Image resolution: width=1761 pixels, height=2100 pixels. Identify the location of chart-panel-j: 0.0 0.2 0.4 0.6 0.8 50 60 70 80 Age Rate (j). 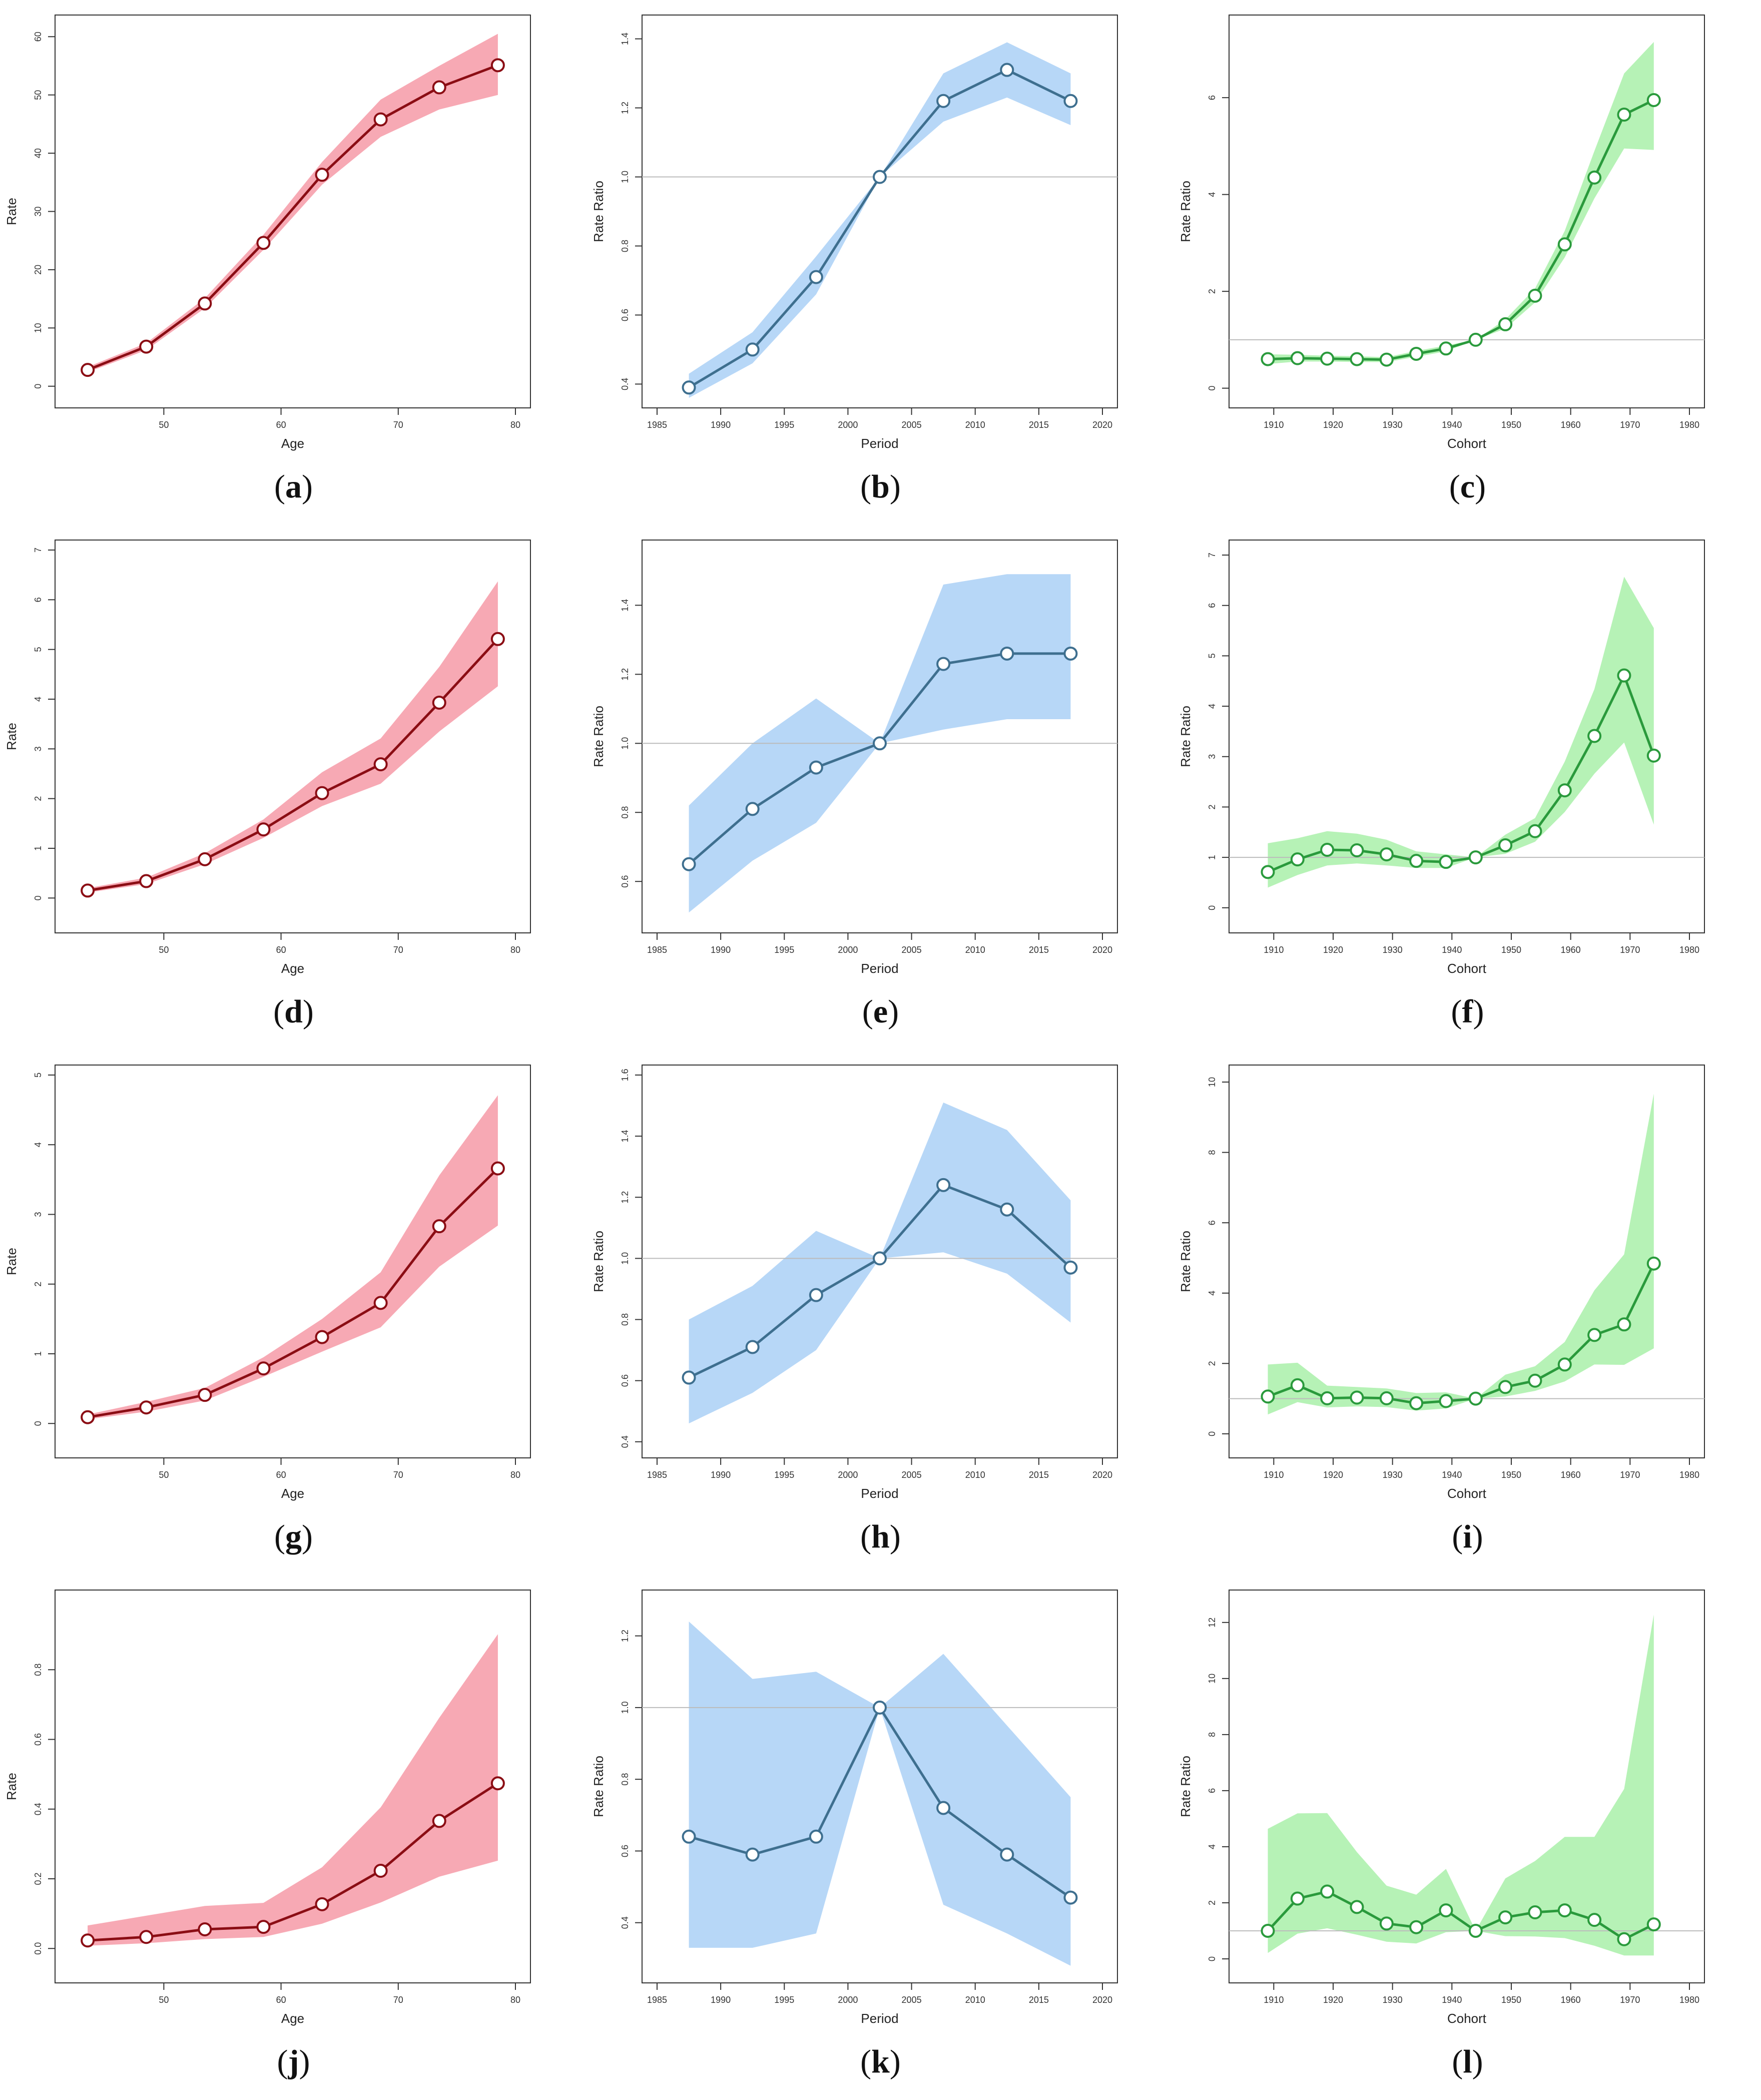
(293, 1837).